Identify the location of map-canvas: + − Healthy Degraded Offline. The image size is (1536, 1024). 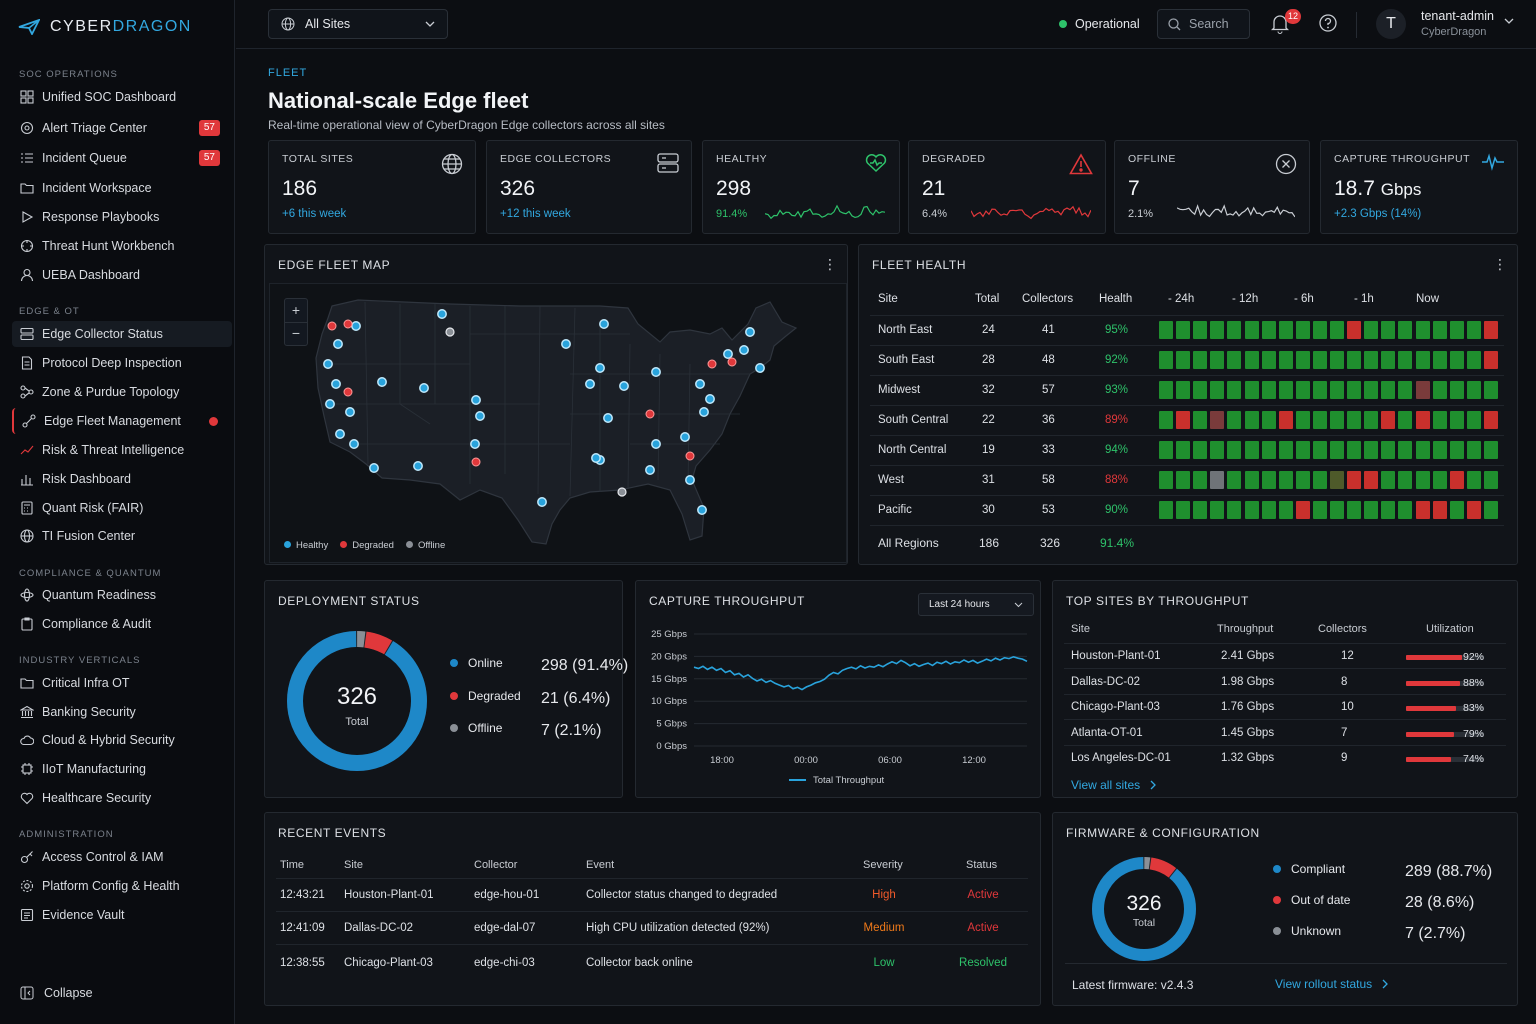
(558, 423).